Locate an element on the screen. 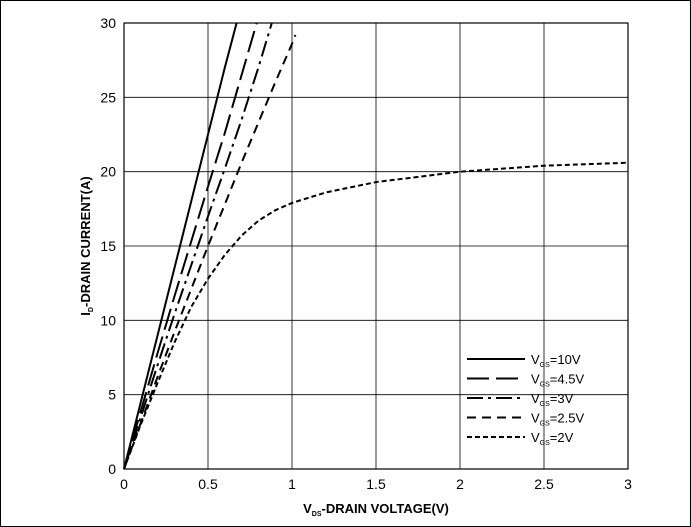  y-axis-title-rest: -DRAIN CURRENT(A) is located at coordinates (85, 241).